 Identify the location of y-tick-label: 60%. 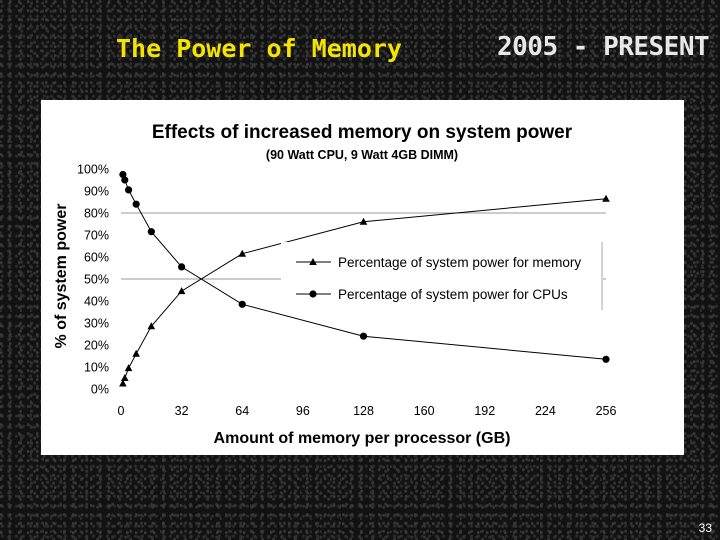
(96, 258).